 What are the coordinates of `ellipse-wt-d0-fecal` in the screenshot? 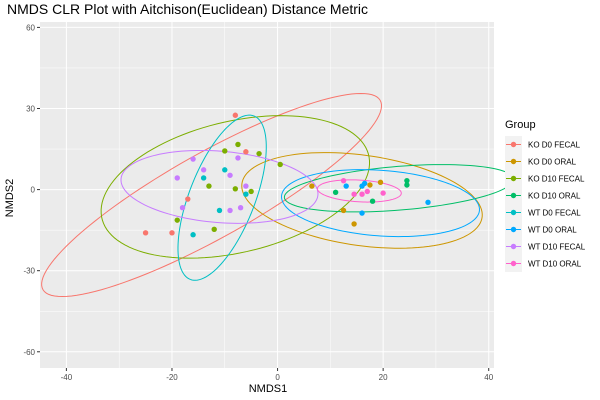 It's located at (222, 197).